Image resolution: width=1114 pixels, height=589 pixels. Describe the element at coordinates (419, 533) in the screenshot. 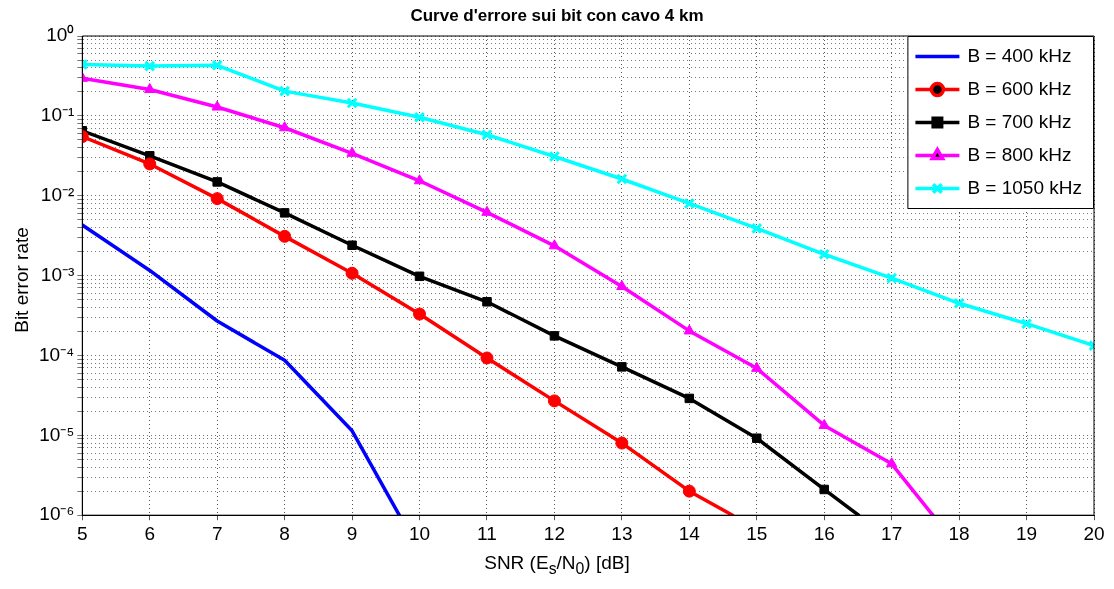

I see `x-tick-label: 10` at that location.